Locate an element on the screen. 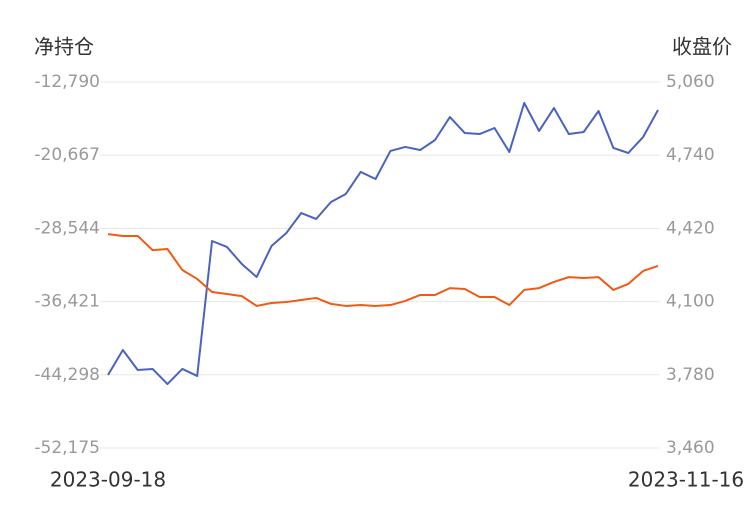  y2-tick-label: 4,740 is located at coordinates (690, 155).